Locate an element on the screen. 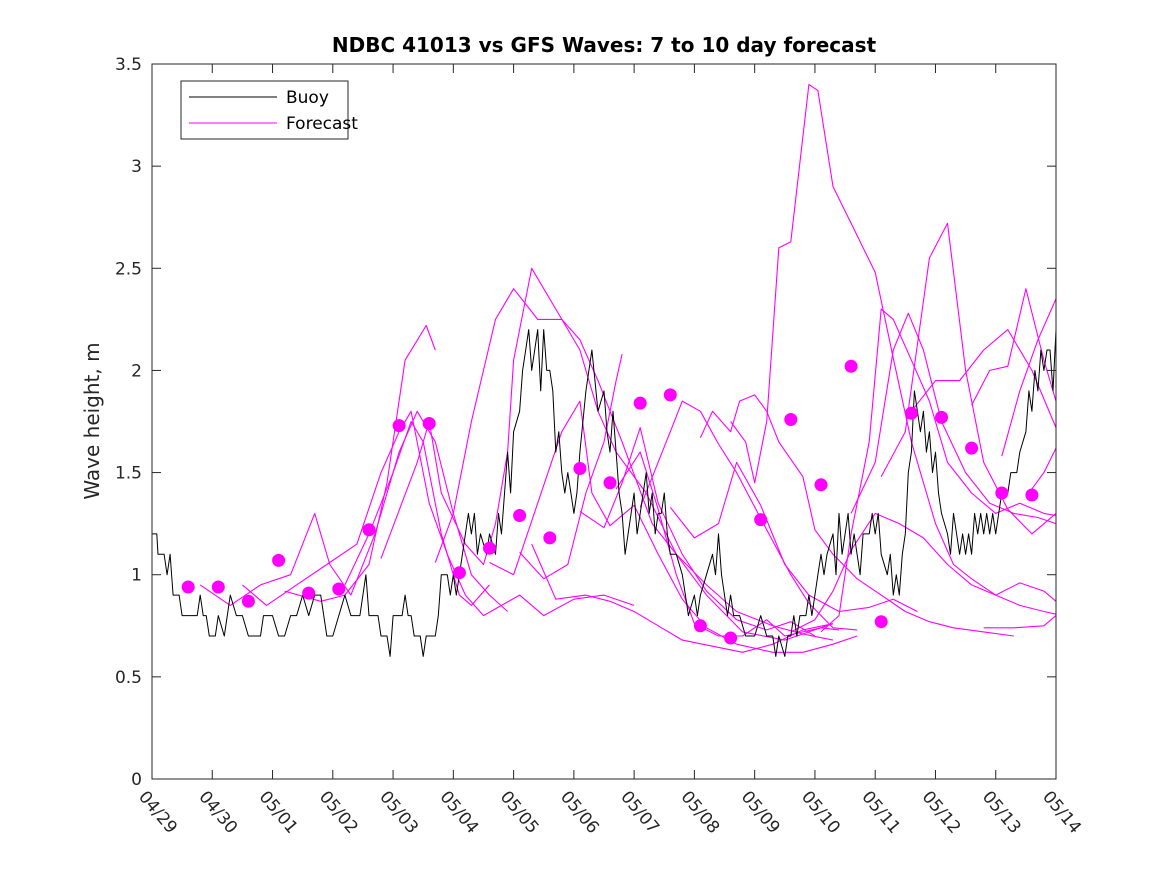 This screenshot has height=875, width=1167. y-tick-label-5: 2 is located at coordinates (136, 371).